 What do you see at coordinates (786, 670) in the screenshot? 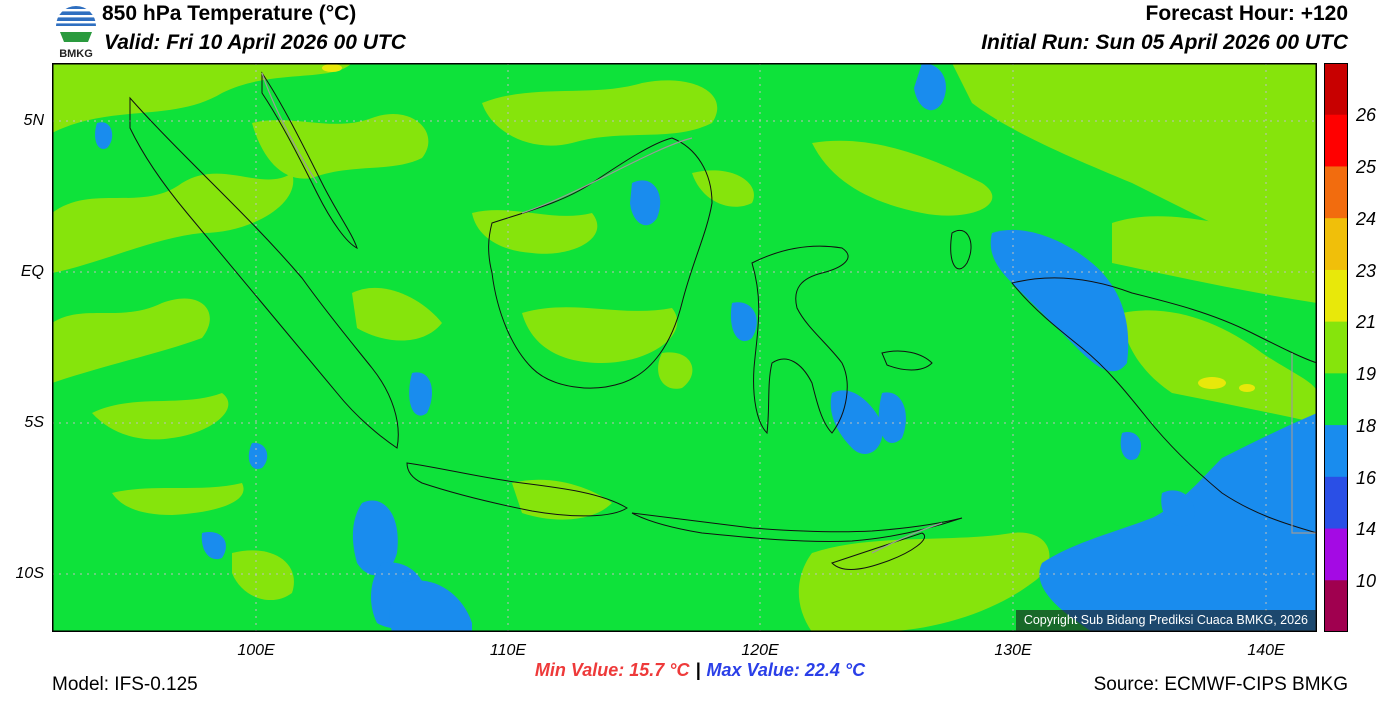
I see `max-value: Max Value: 22.4 °C` at bounding box center [786, 670].